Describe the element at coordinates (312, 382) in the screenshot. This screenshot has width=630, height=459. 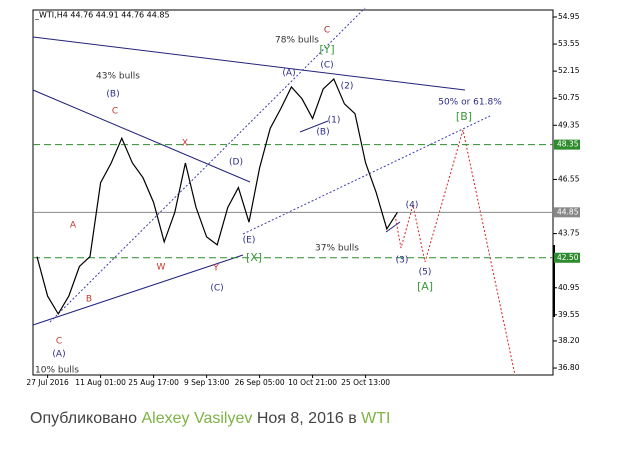
I see `x-tick-label: 10 Oct 21:00` at that location.